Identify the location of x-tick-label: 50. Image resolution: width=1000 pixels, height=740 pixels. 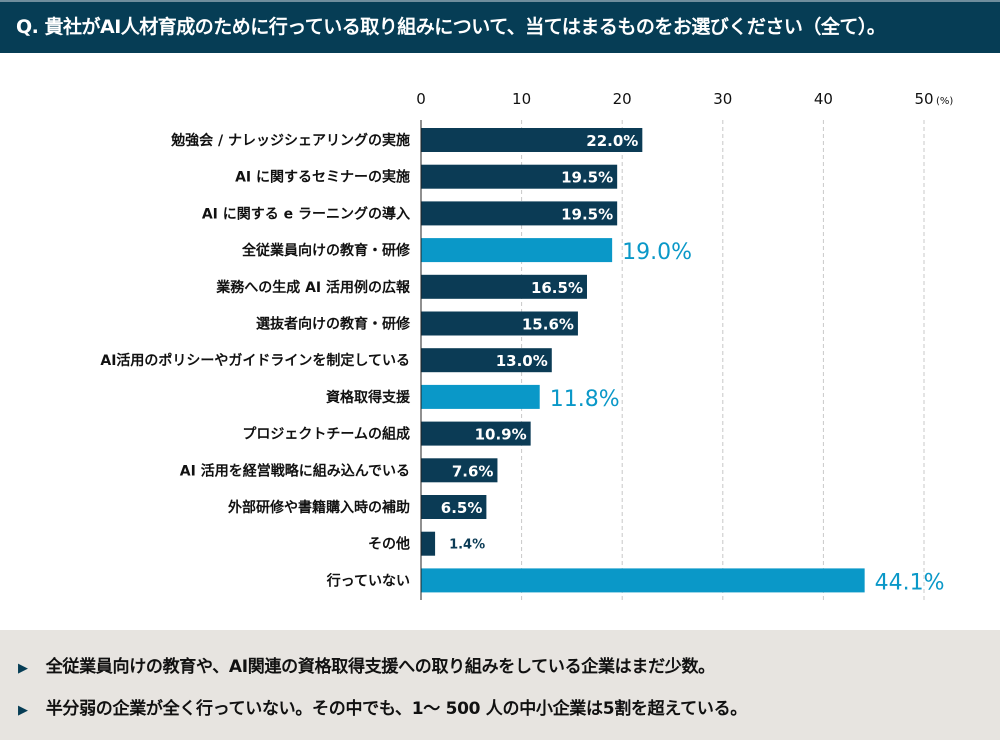
(923, 99).